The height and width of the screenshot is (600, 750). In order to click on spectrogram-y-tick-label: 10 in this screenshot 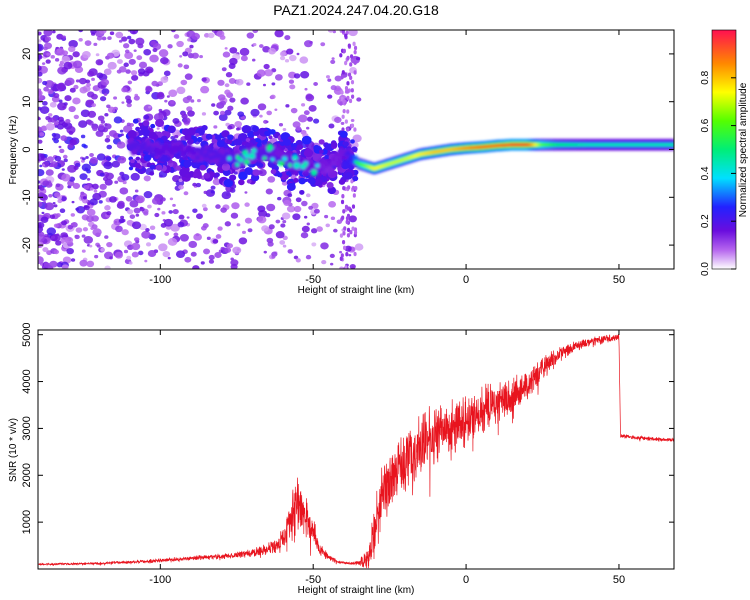, I will do `click(27, 102)`.